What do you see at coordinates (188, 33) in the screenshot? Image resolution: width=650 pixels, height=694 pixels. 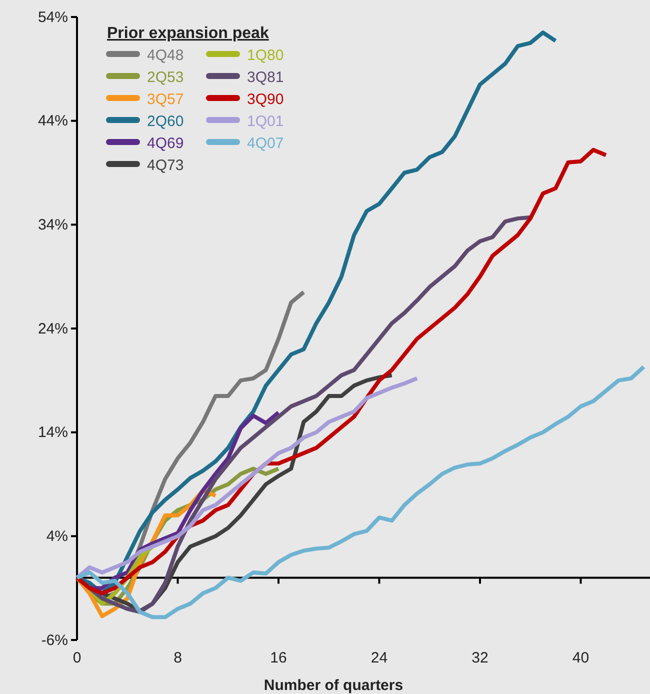 I see `legend-title: Prior expansion peak` at bounding box center [188, 33].